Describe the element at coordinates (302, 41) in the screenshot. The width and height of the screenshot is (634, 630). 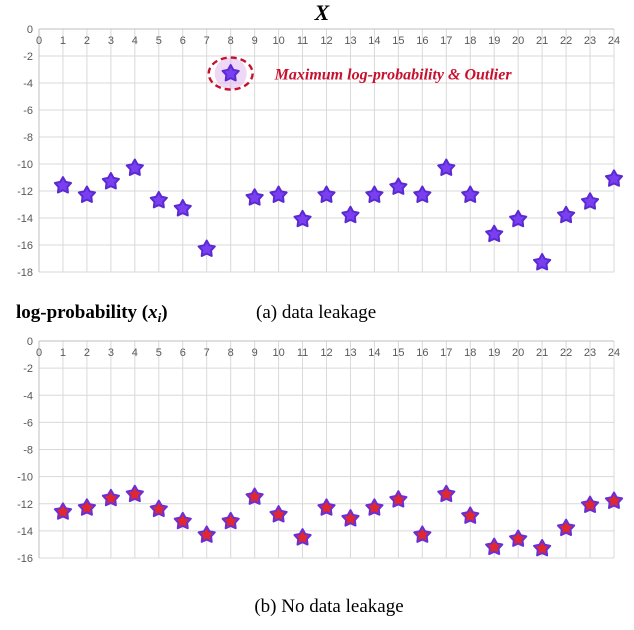
I see `x-tick-label: 11` at that location.